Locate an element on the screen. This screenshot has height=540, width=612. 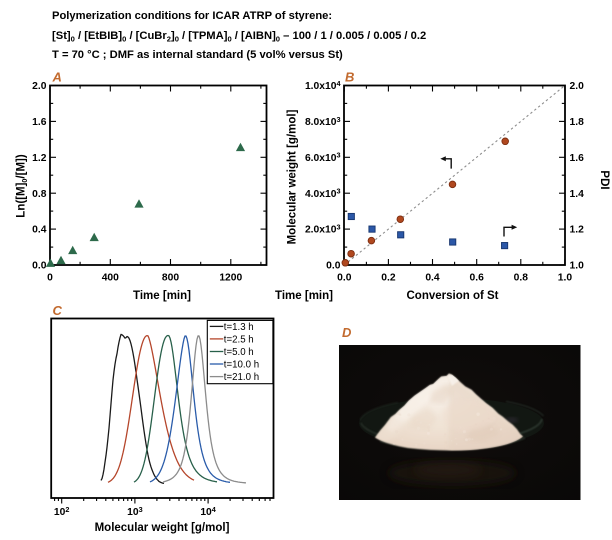
svg-text: 400 is located at coordinates (110, 278).